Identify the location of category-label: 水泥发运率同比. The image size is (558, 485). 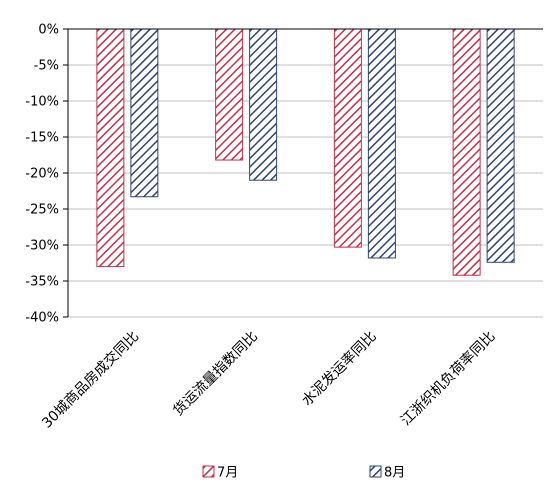
(338, 368).